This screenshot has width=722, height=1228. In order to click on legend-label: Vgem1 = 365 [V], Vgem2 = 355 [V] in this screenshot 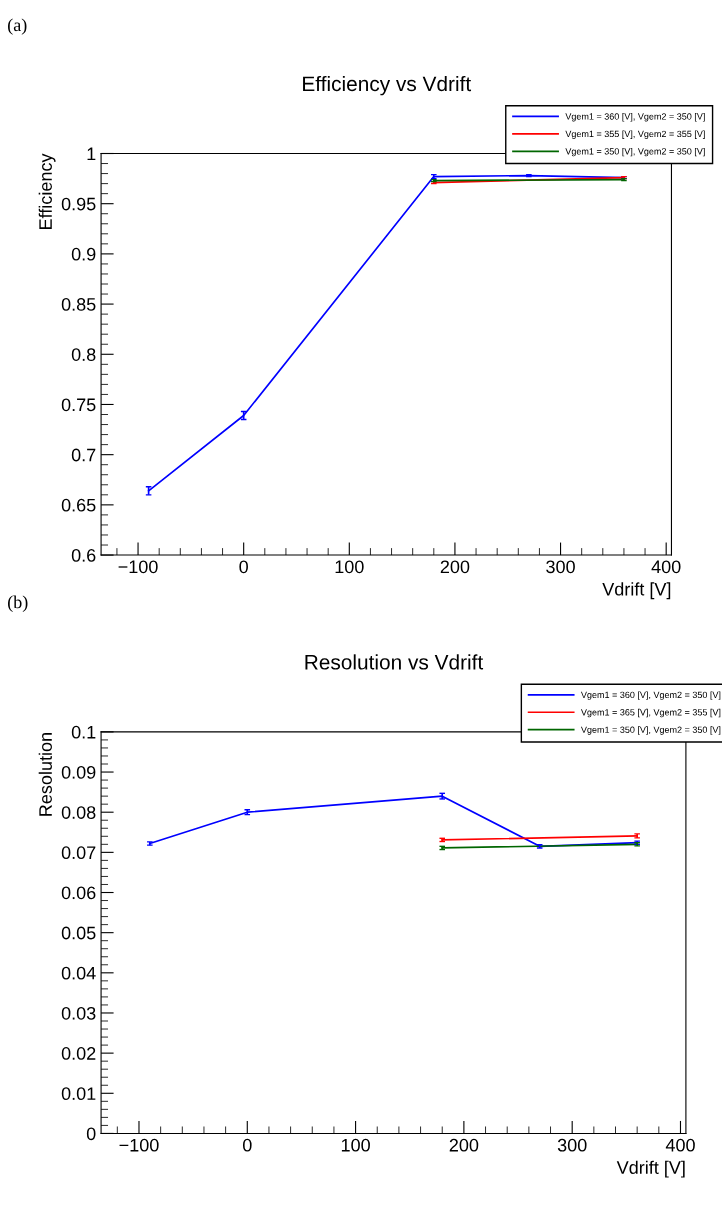, I will do `click(650, 713)`.